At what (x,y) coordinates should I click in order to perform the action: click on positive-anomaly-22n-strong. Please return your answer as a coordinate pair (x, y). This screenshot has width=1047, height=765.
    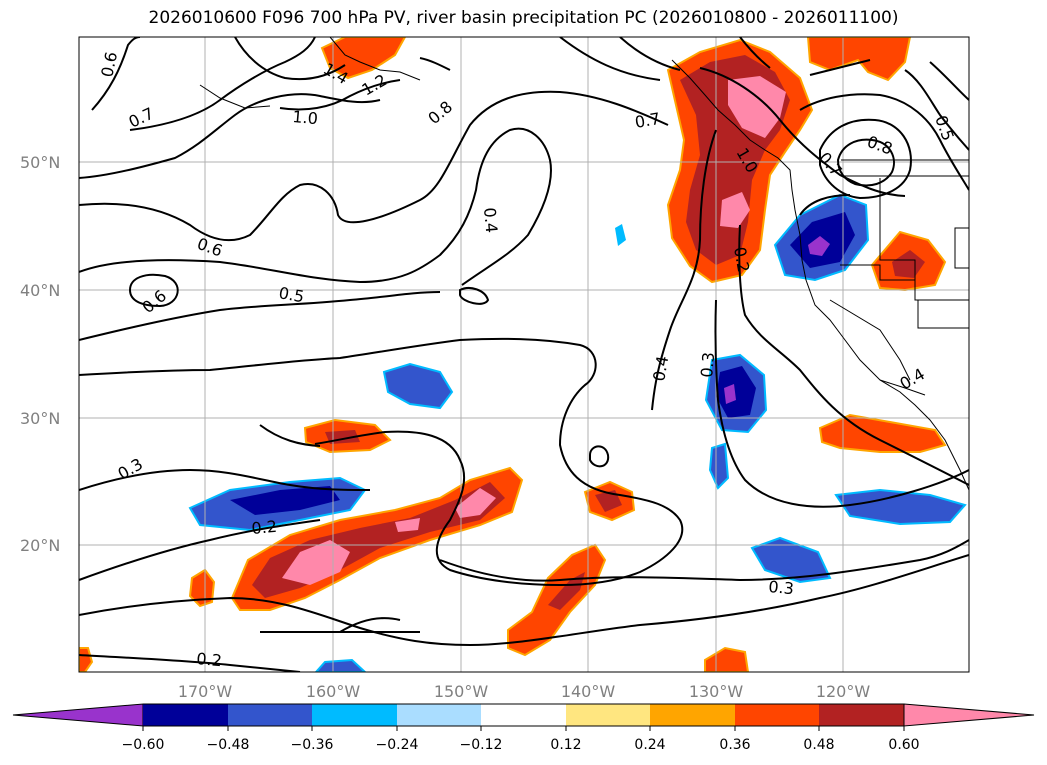
    Looking at the image, I should click on (608, 501).